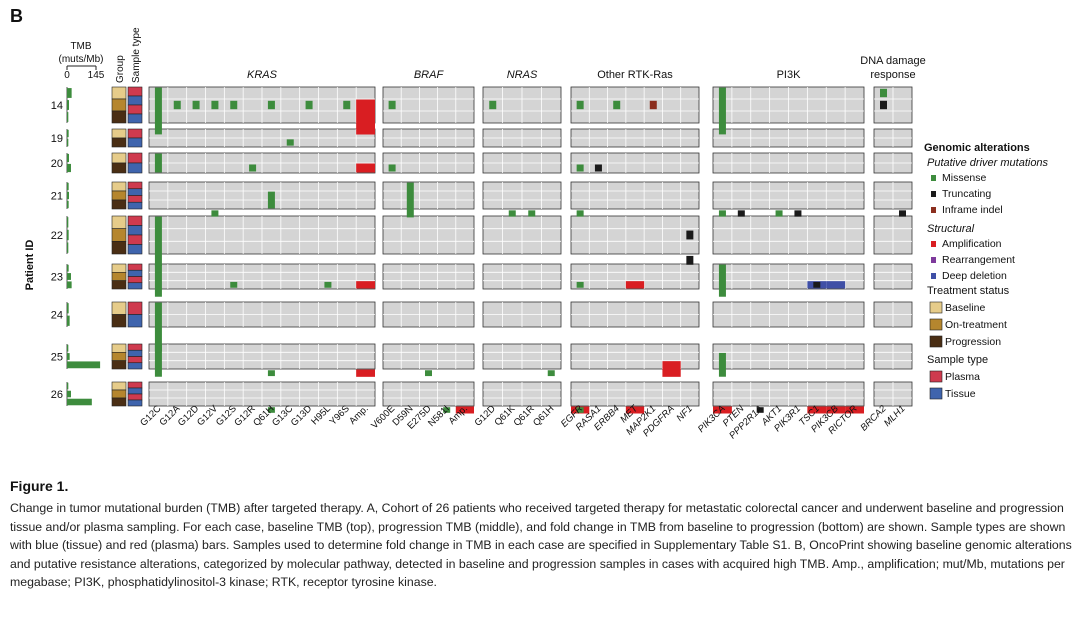 The image size is (1080, 624). I want to click on patient-id-label: 26, so click(57, 395).